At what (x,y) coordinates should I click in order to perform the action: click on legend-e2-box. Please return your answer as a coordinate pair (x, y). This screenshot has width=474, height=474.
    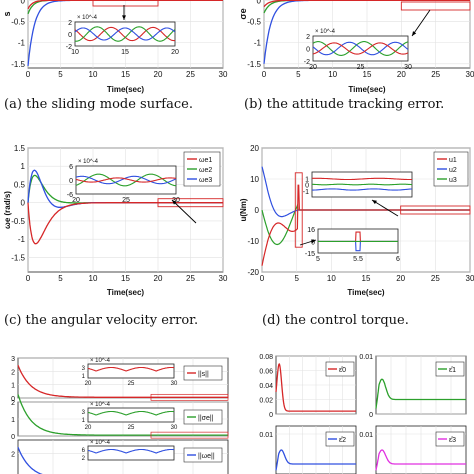
    Looking at the image, I should click on (203, 455).